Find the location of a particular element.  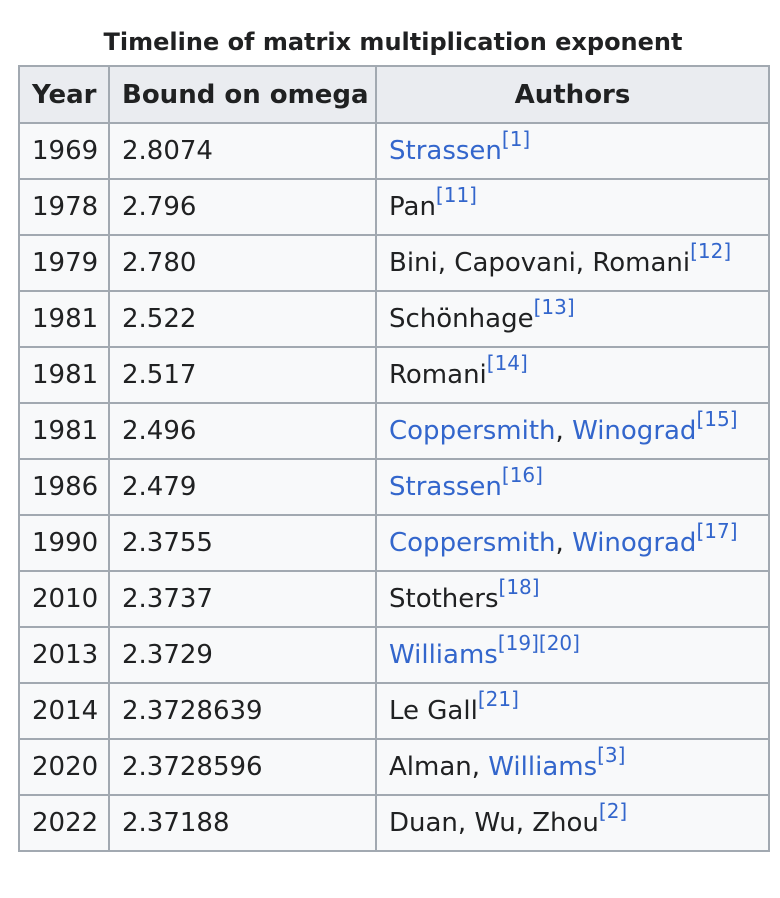

table-row: 2022 2.37188 Duan, Wu, Zhou[2] is located at coordinates (394, 823).